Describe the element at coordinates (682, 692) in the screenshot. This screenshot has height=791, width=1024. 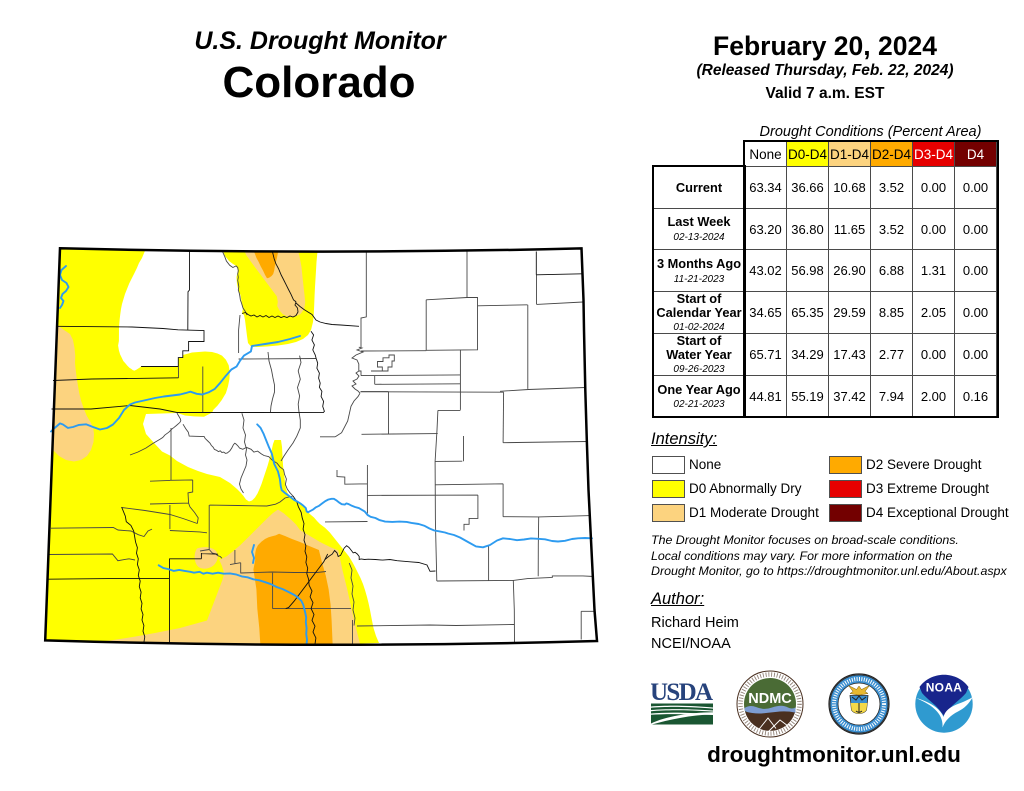
I see `svg-text: USDA` at that location.